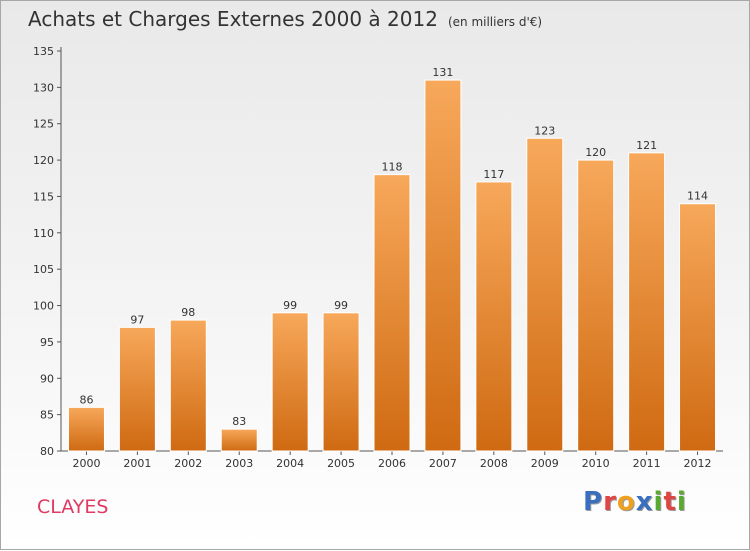  Describe the element at coordinates (43, 160) in the screenshot. I see `y-tick-label: 120` at that location.